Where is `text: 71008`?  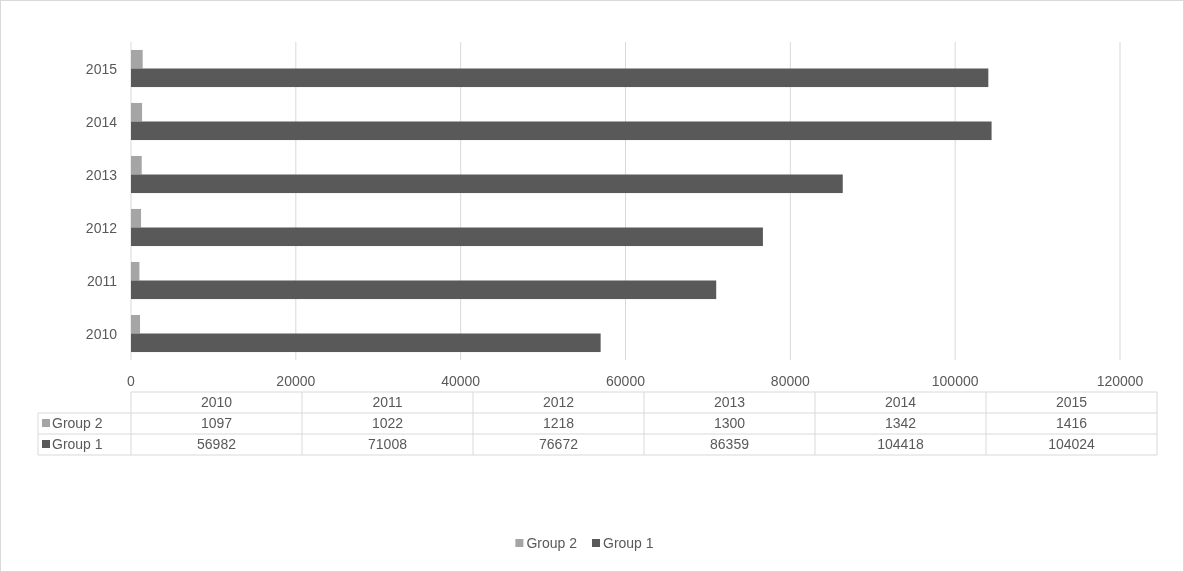
text: 71008 is located at coordinates (388, 444).